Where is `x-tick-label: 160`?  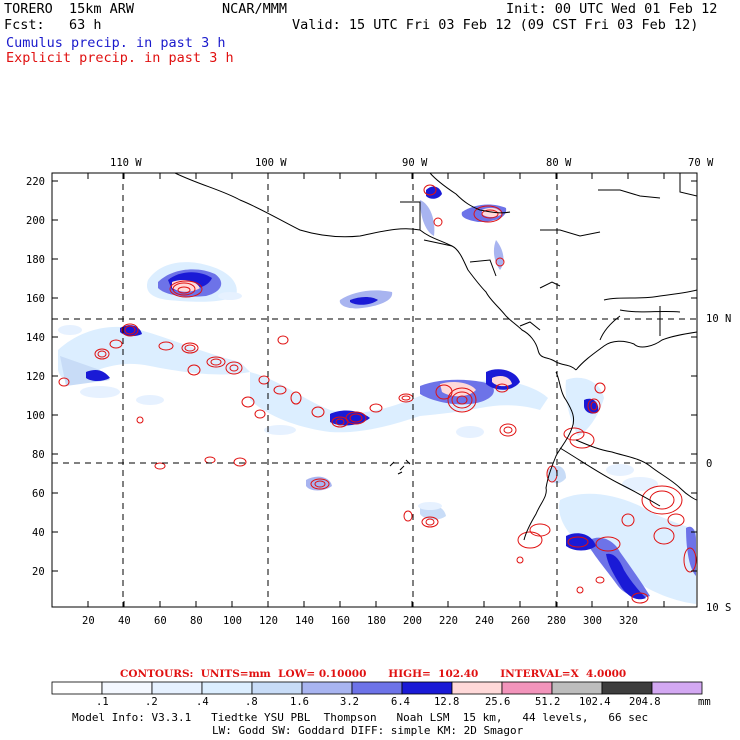
x-tick-label: 160 is located at coordinates (340, 621).